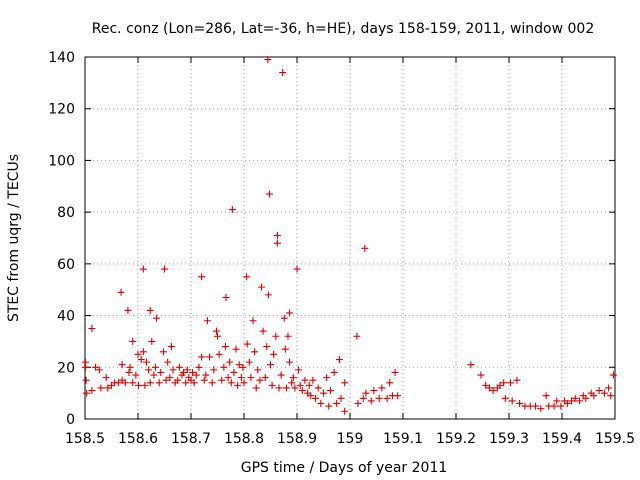 The width and height of the screenshot is (640, 480). I want to click on y-tick-label: 80, so click(66, 213).